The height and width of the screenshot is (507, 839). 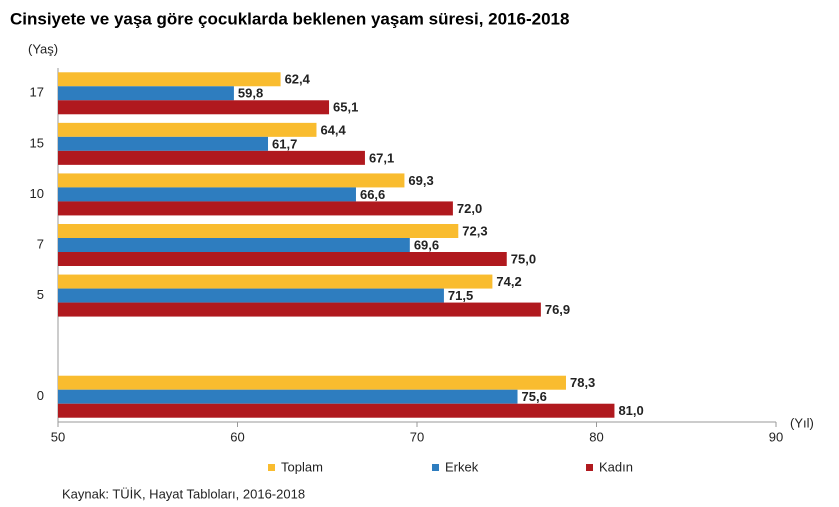 I want to click on x-axis-label: (Yıl), so click(x=802, y=422).